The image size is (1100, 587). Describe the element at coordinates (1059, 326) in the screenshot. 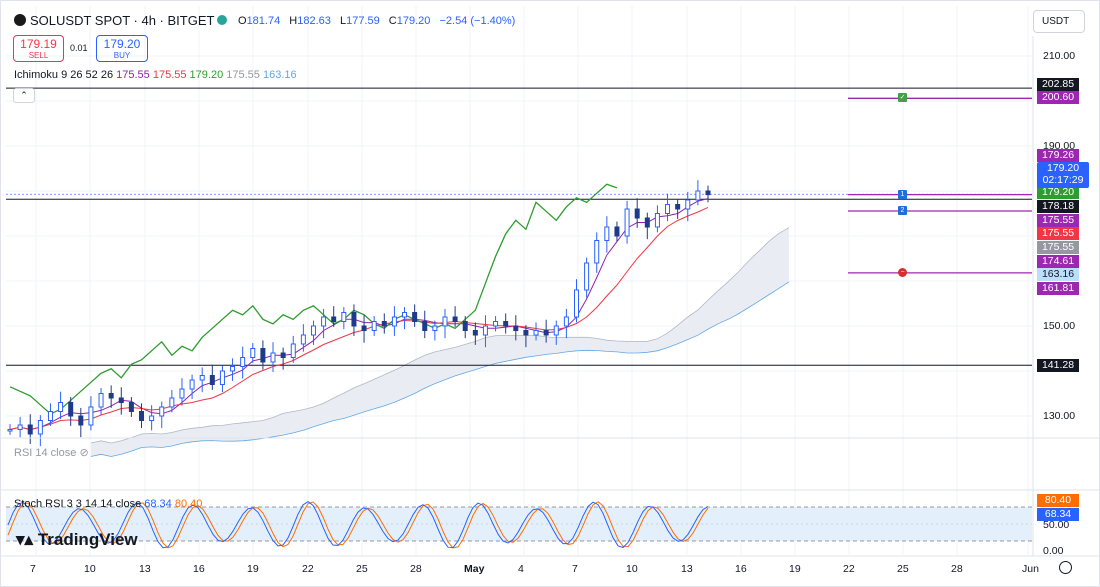

I see `price-axis-label: 150.00` at that location.